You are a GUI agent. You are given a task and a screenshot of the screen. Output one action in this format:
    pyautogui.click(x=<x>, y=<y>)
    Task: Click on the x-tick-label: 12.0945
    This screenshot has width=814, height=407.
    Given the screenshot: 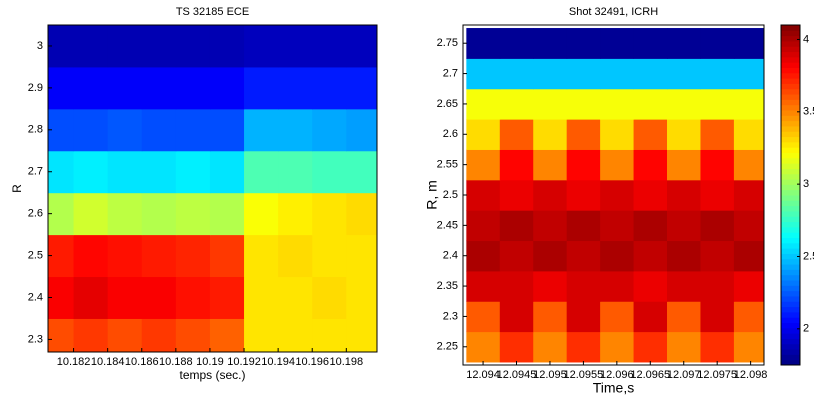 What is the action you would take?
    pyautogui.click(x=517, y=375)
    